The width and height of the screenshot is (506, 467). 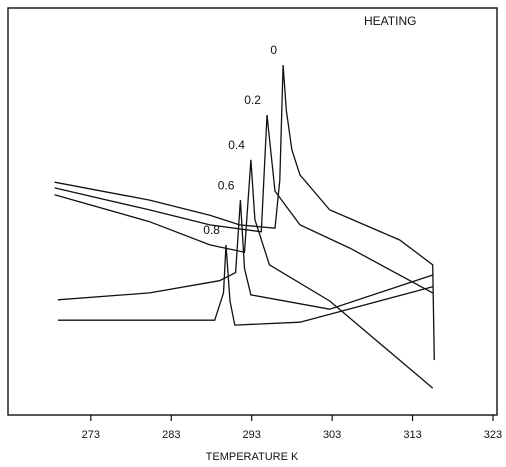 What do you see at coordinates (273, 50) in the screenshot?
I see `curve-label: 0` at bounding box center [273, 50].